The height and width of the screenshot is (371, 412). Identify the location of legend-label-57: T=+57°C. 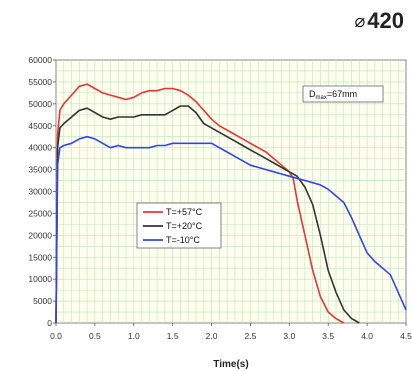
(184, 212).